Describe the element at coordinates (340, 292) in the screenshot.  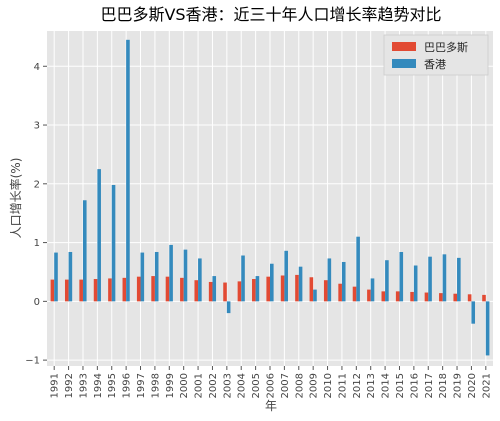
I see `bar-barbados-2011` at that location.